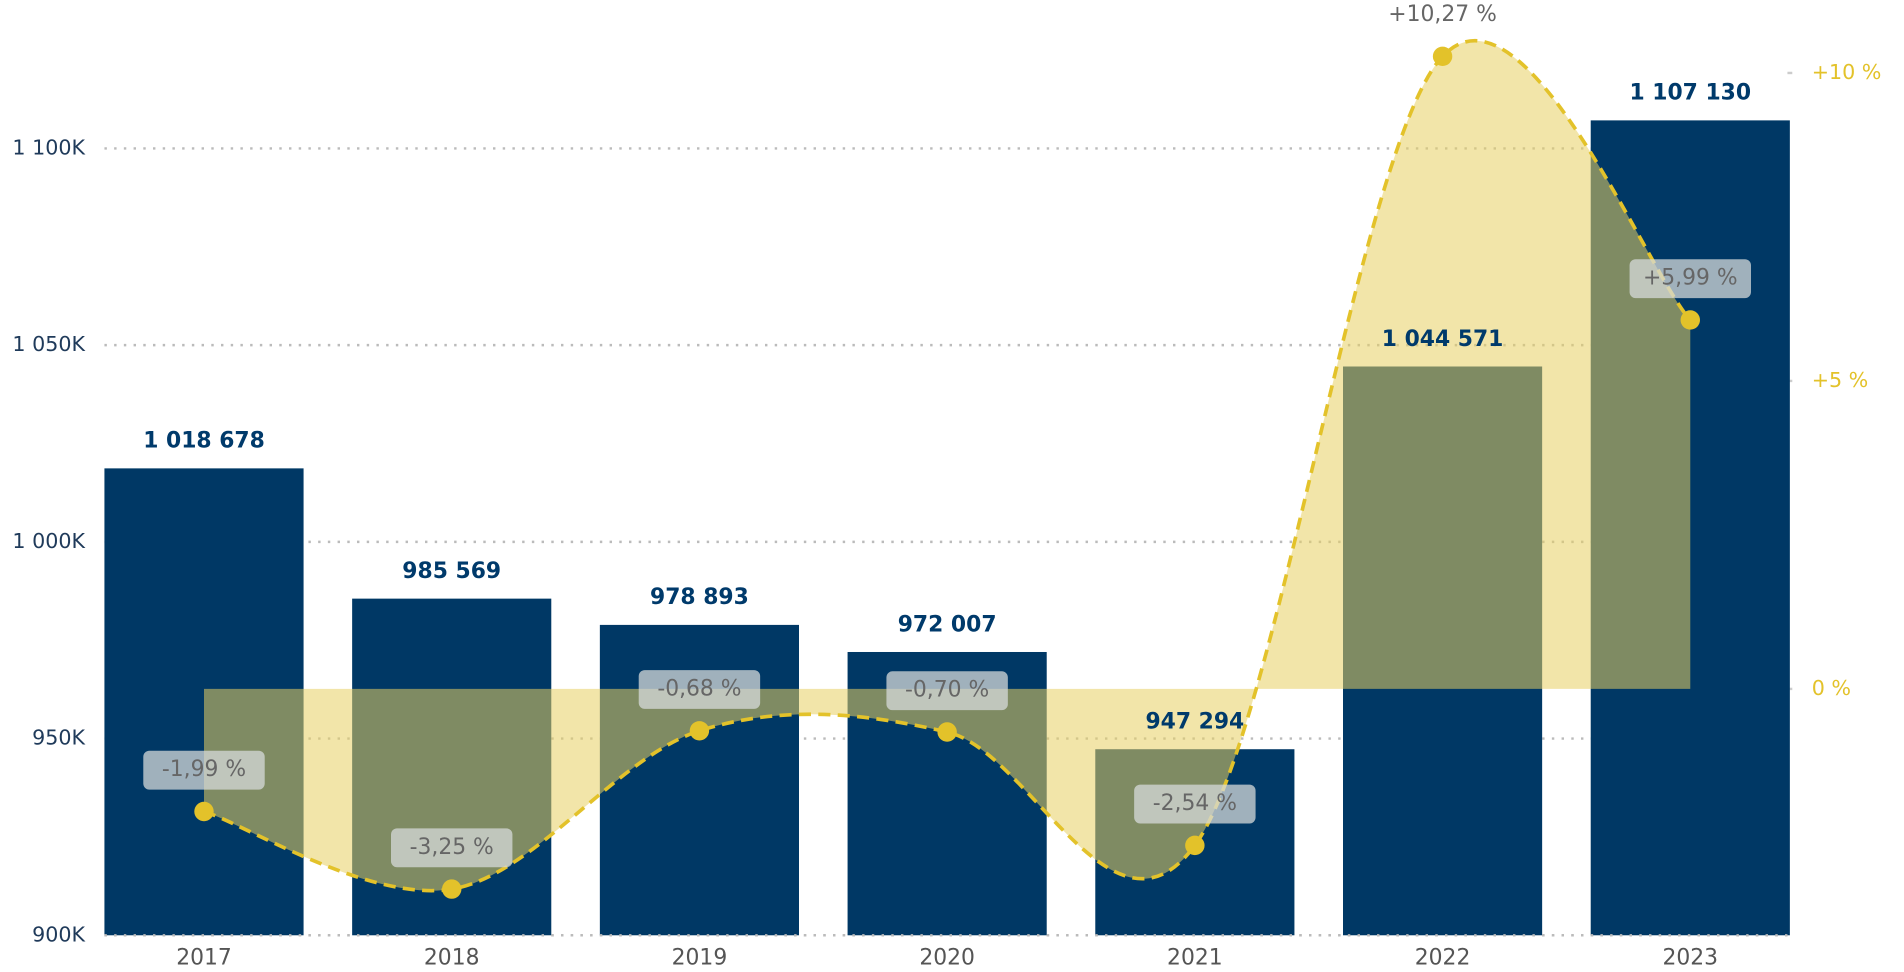 Image resolution: width=1904 pixels, height=972 pixels. I want to click on y-tick-label: 1 100K, so click(48, 147).